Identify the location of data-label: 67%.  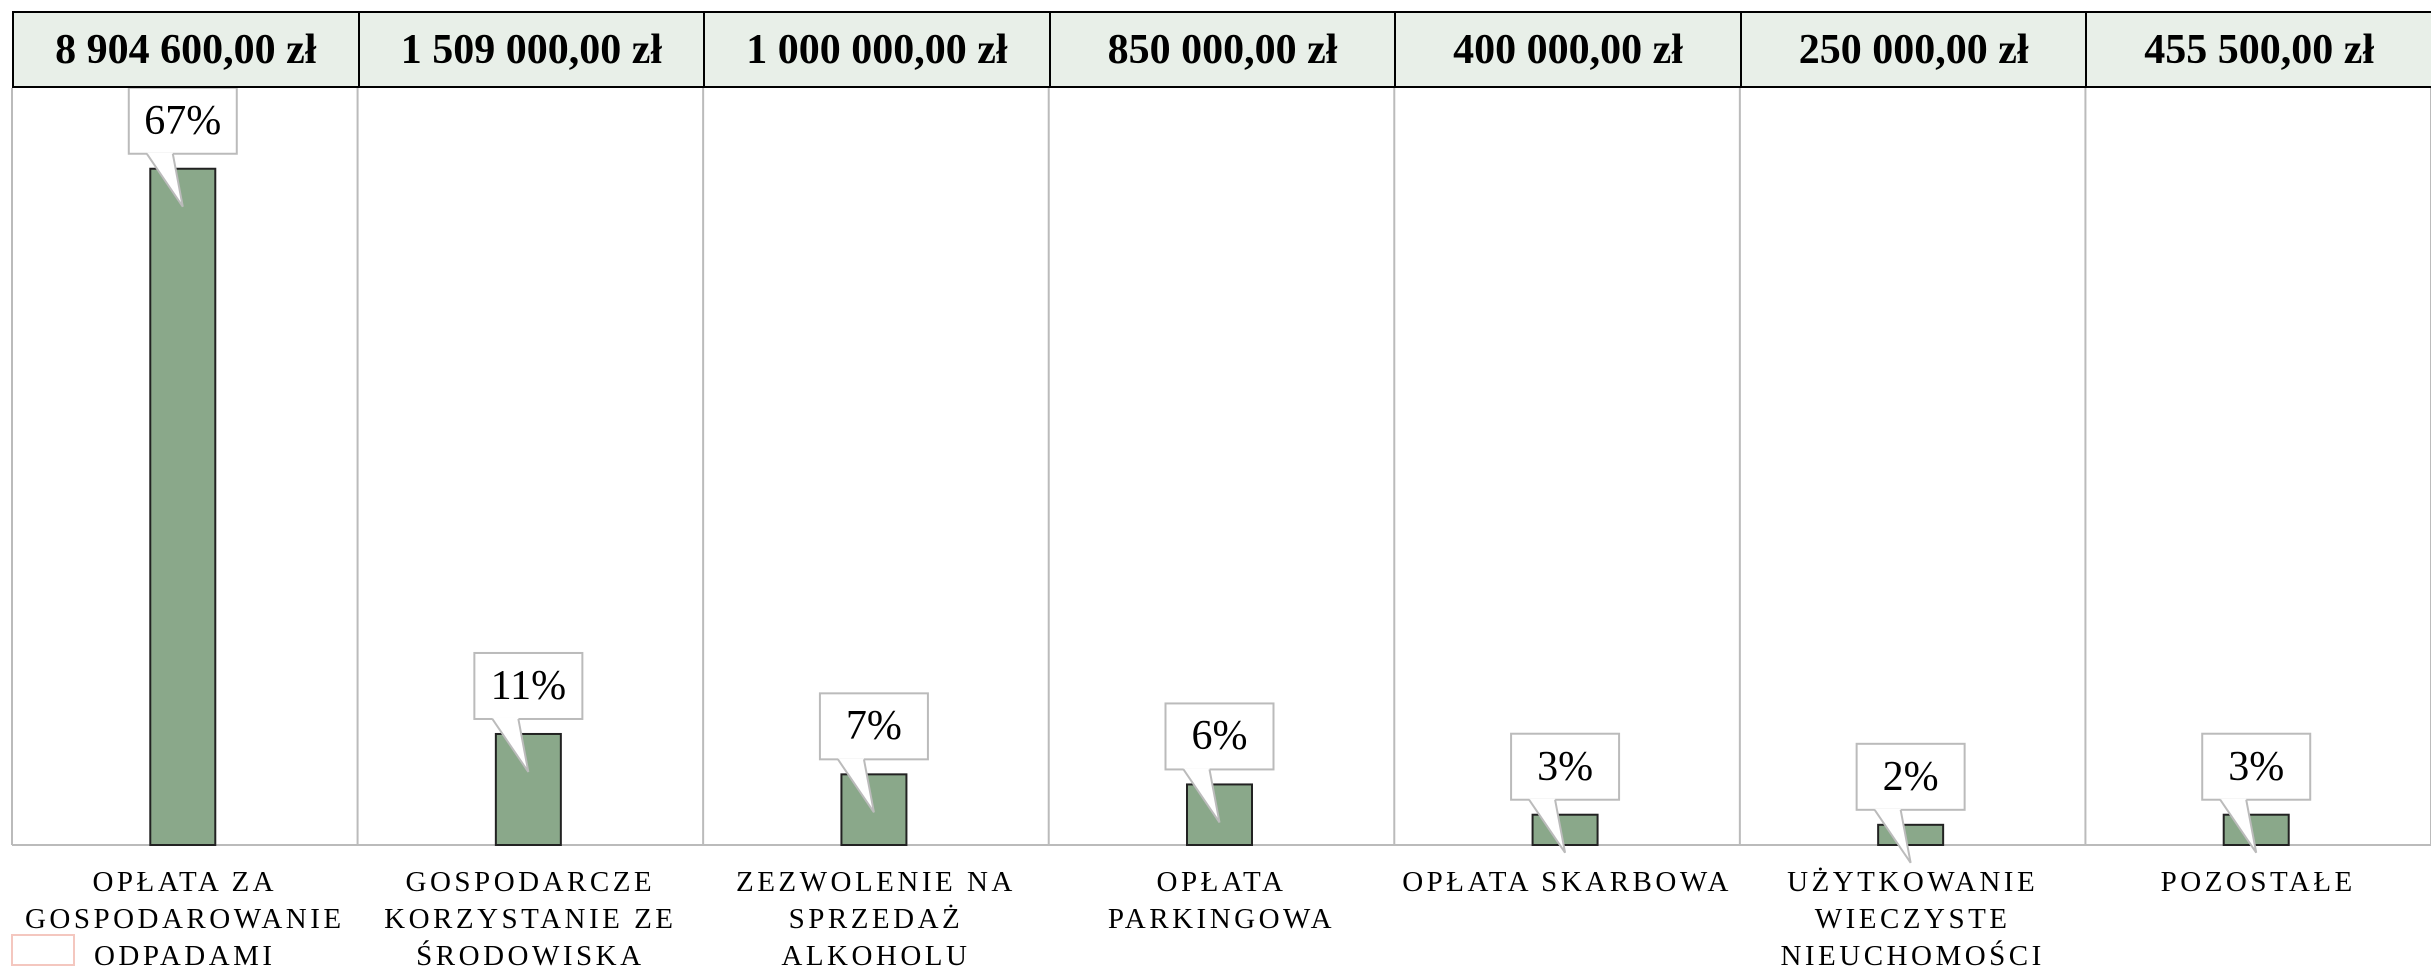
(183, 120).